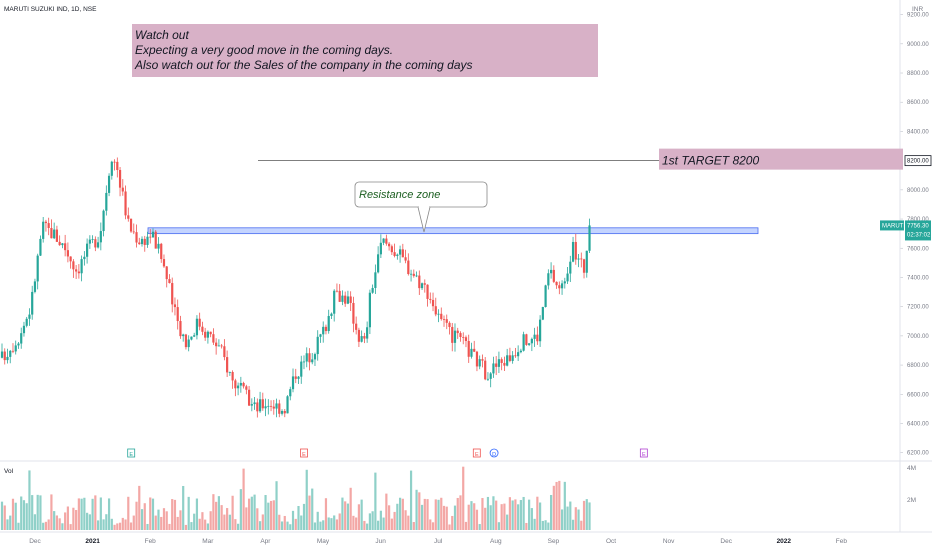  I want to click on target-price-tag-text: 8200.00, so click(918, 162).